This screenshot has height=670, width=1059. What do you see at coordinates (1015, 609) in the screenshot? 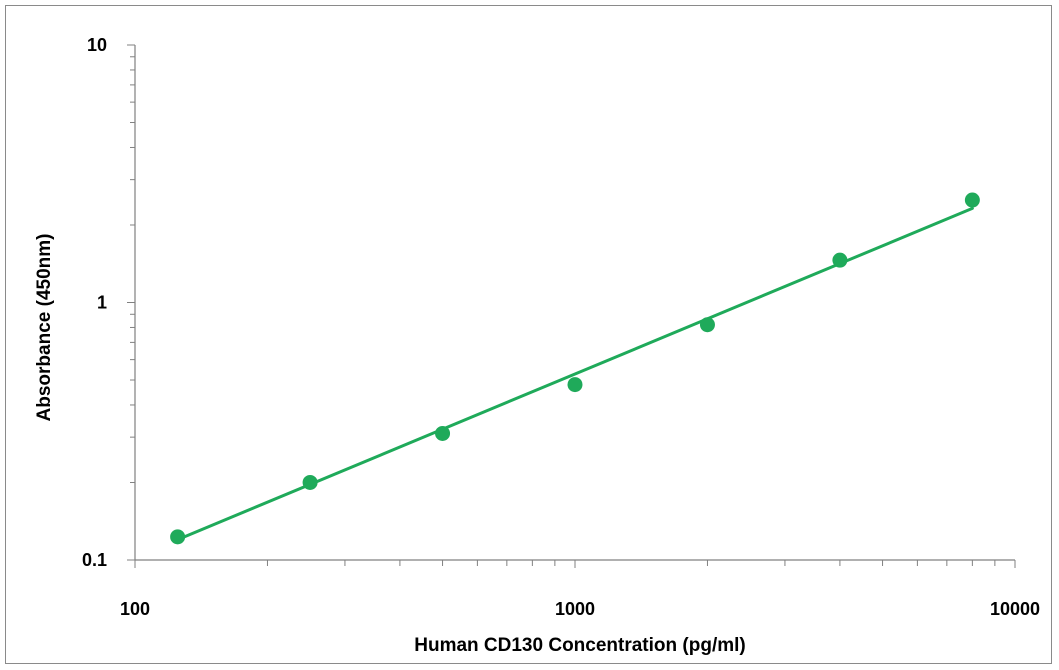
I see `x-tick-label: 10000` at bounding box center [1015, 609].